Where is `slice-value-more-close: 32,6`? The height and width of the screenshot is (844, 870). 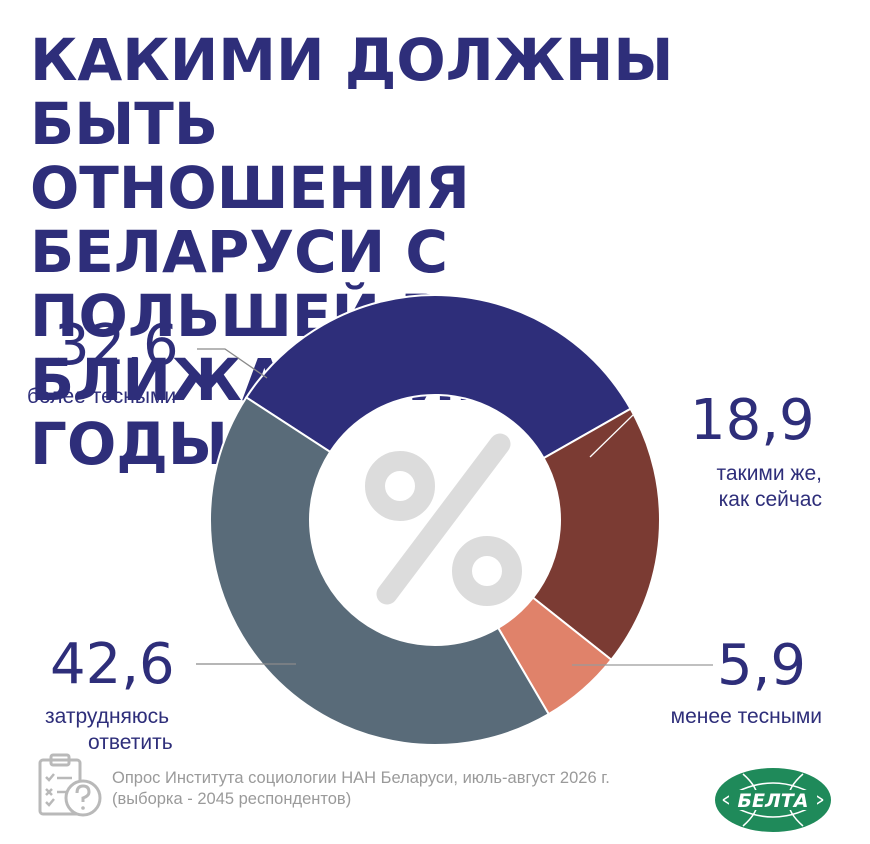 slice-value-more-close: 32,6 is located at coordinates (116, 345).